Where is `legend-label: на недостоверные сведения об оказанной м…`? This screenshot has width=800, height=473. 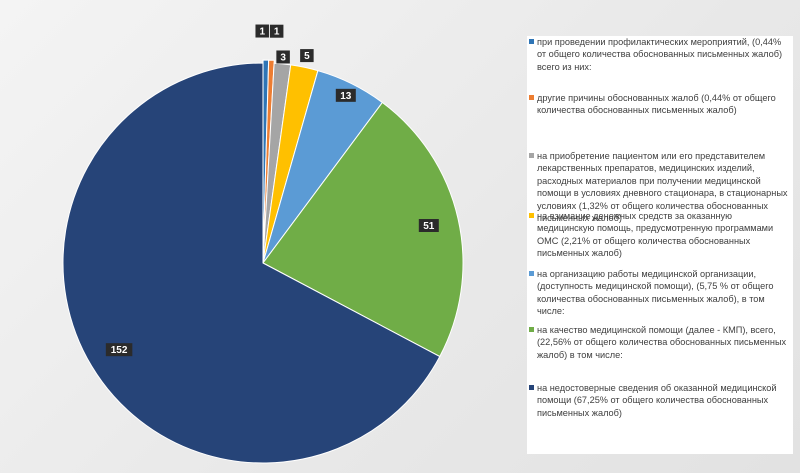 legend-label: на недостоверные сведения об оказанной м… is located at coordinates (657, 400).